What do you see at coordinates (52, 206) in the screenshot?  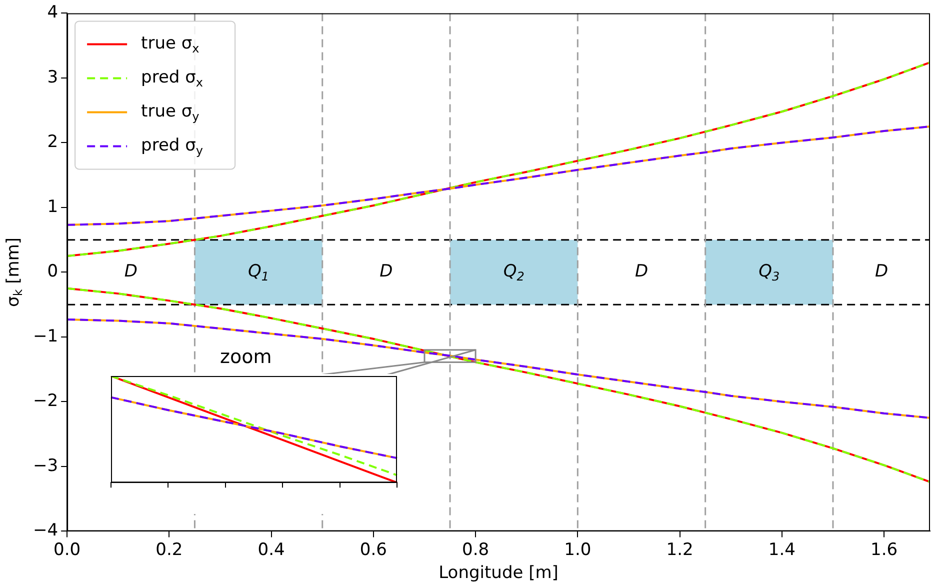 I see `y-tick-label: 1` at bounding box center [52, 206].